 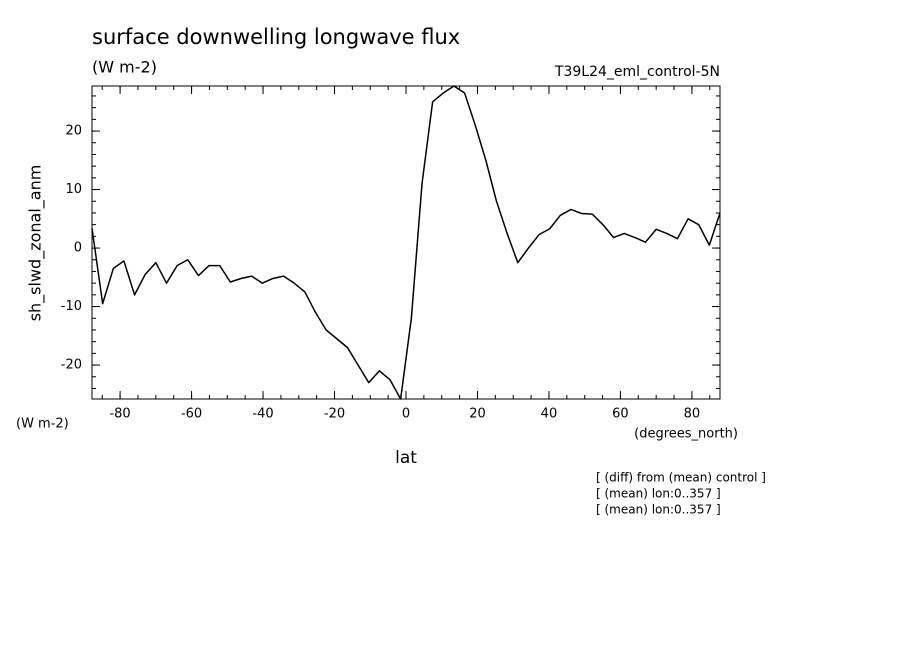 What do you see at coordinates (73, 131) in the screenshot?
I see `y-tick-label: 20` at bounding box center [73, 131].